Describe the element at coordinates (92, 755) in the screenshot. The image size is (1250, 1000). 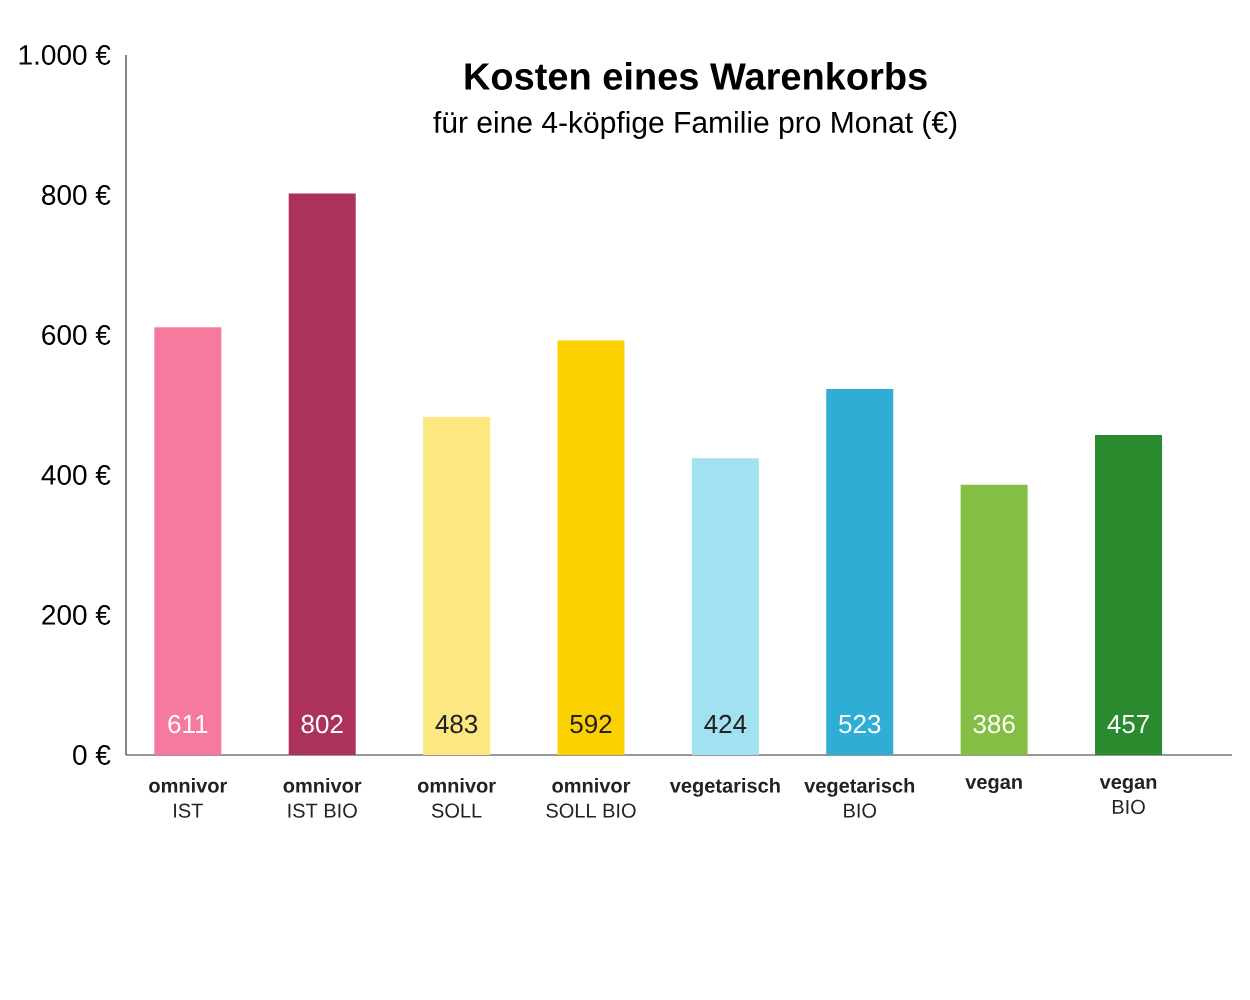
I see `y-tick-label: 0 €` at that location.